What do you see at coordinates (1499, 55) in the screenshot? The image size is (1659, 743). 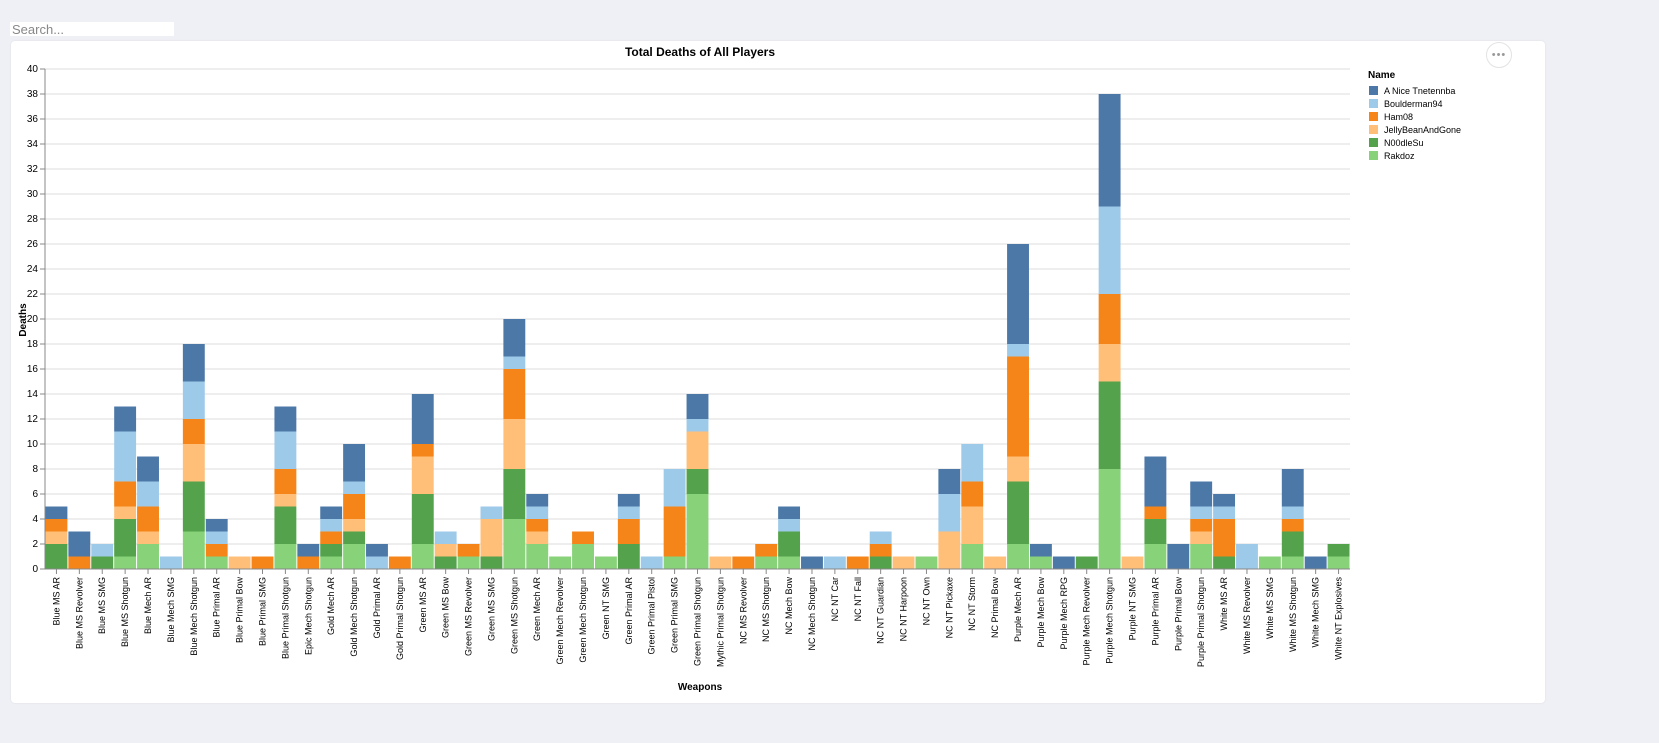 I see `more-options-button: •••` at bounding box center [1499, 55].